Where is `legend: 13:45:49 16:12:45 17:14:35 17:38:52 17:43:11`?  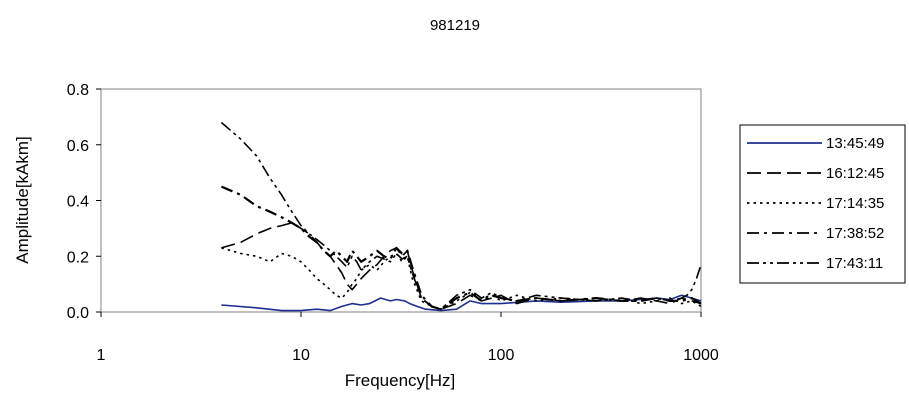
legend: 13:45:49 16:12:45 17:14:35 17:38:52 17:43:11 is located at coordinates (822, 204).